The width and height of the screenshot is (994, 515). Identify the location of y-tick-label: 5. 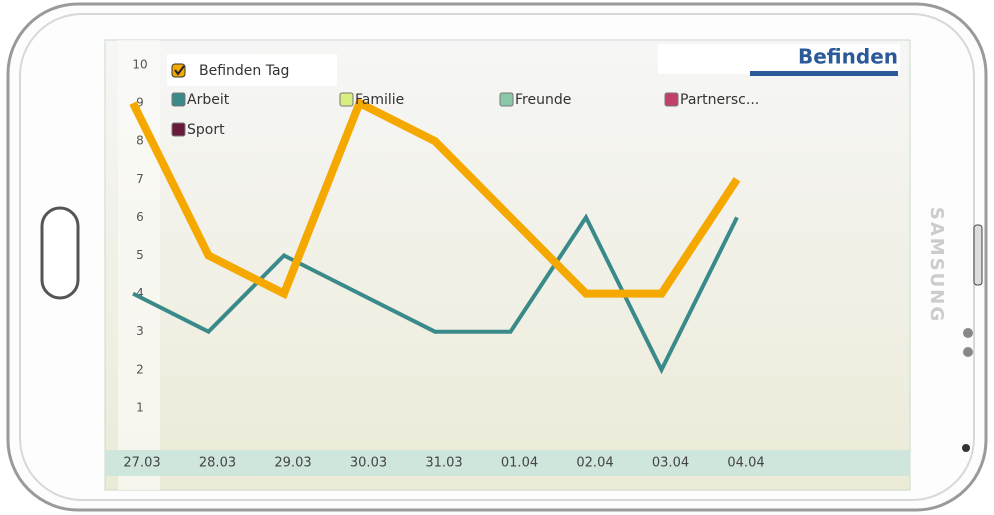
(140, 255).